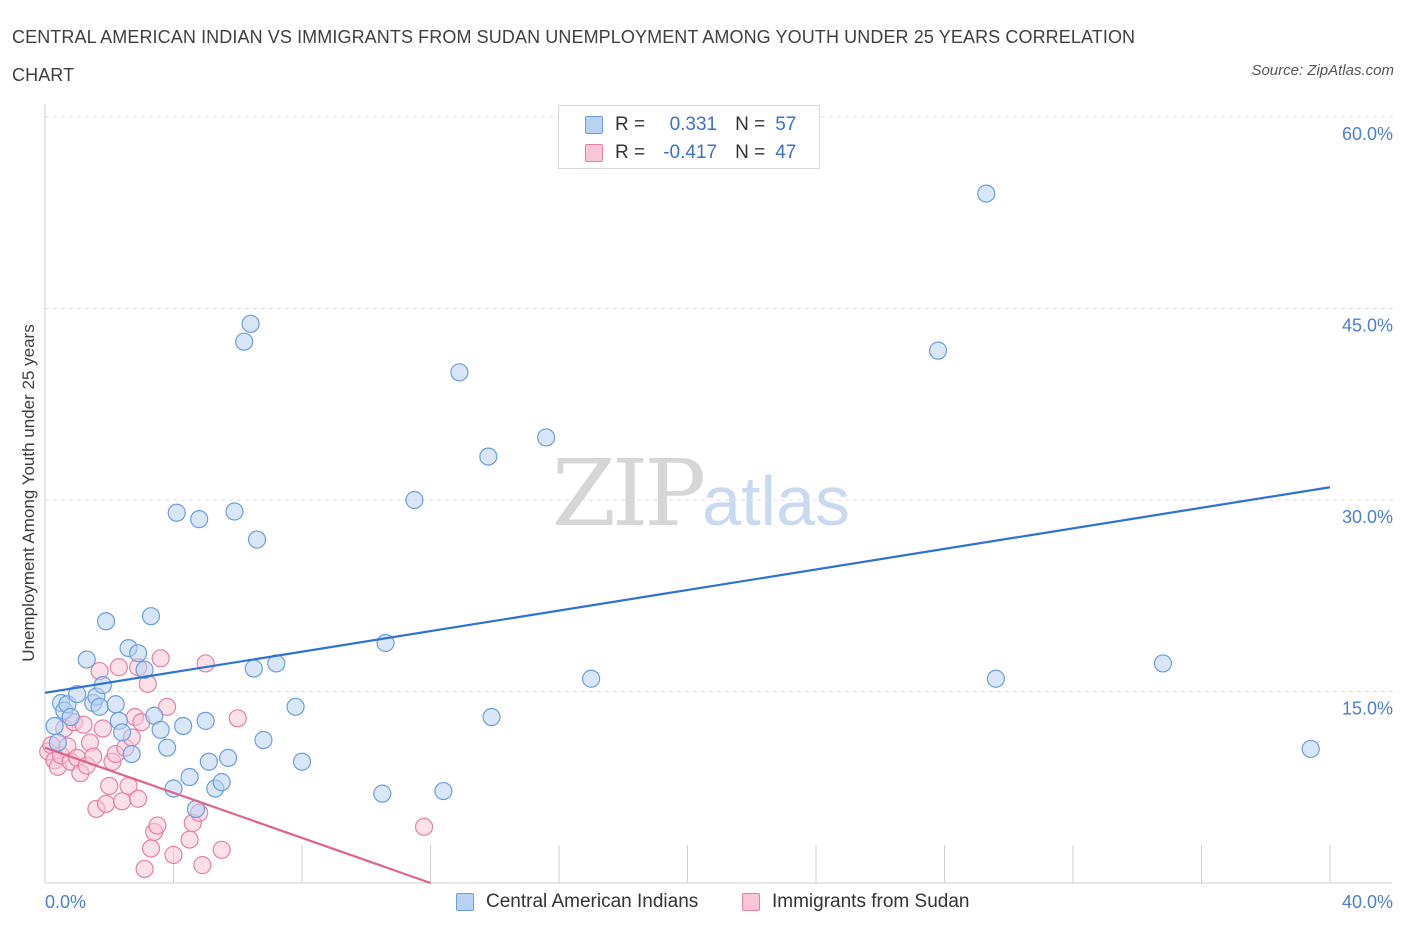 Image resolution: width=1406 pixels, height=930 pixels. What do you see at coordinates (750, 124) in the screenshot?
I see `legend-n-label-blue: N =` at bounding box center [750, 124].